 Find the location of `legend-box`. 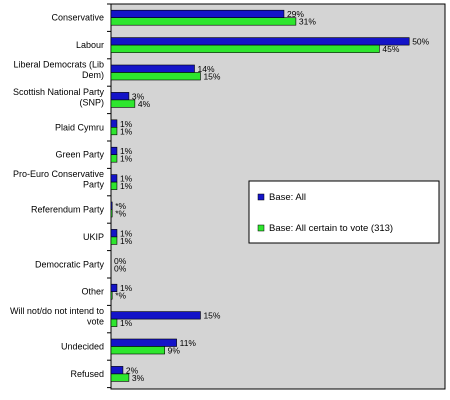

legend-box is located at coordinates (344, 212).